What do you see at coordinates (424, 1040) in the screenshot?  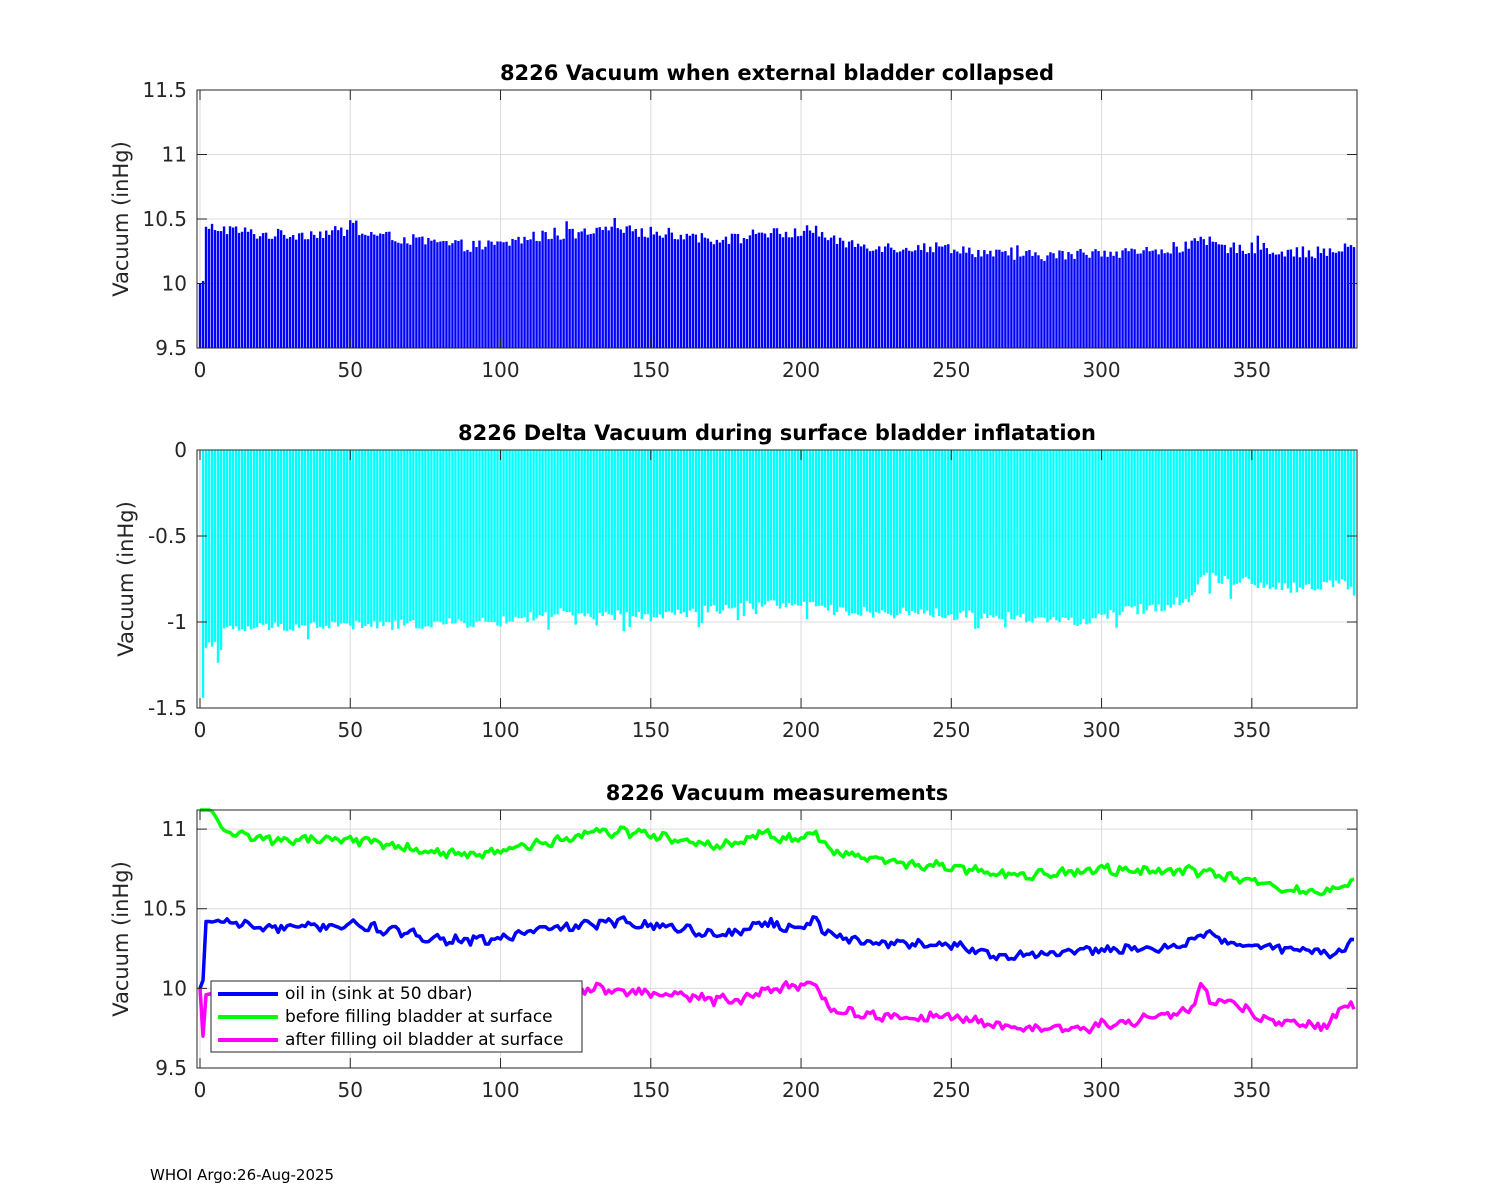 I see `legend-label-after-filling: after filling oil bladder at surface` at bounding box center [424, 1040].